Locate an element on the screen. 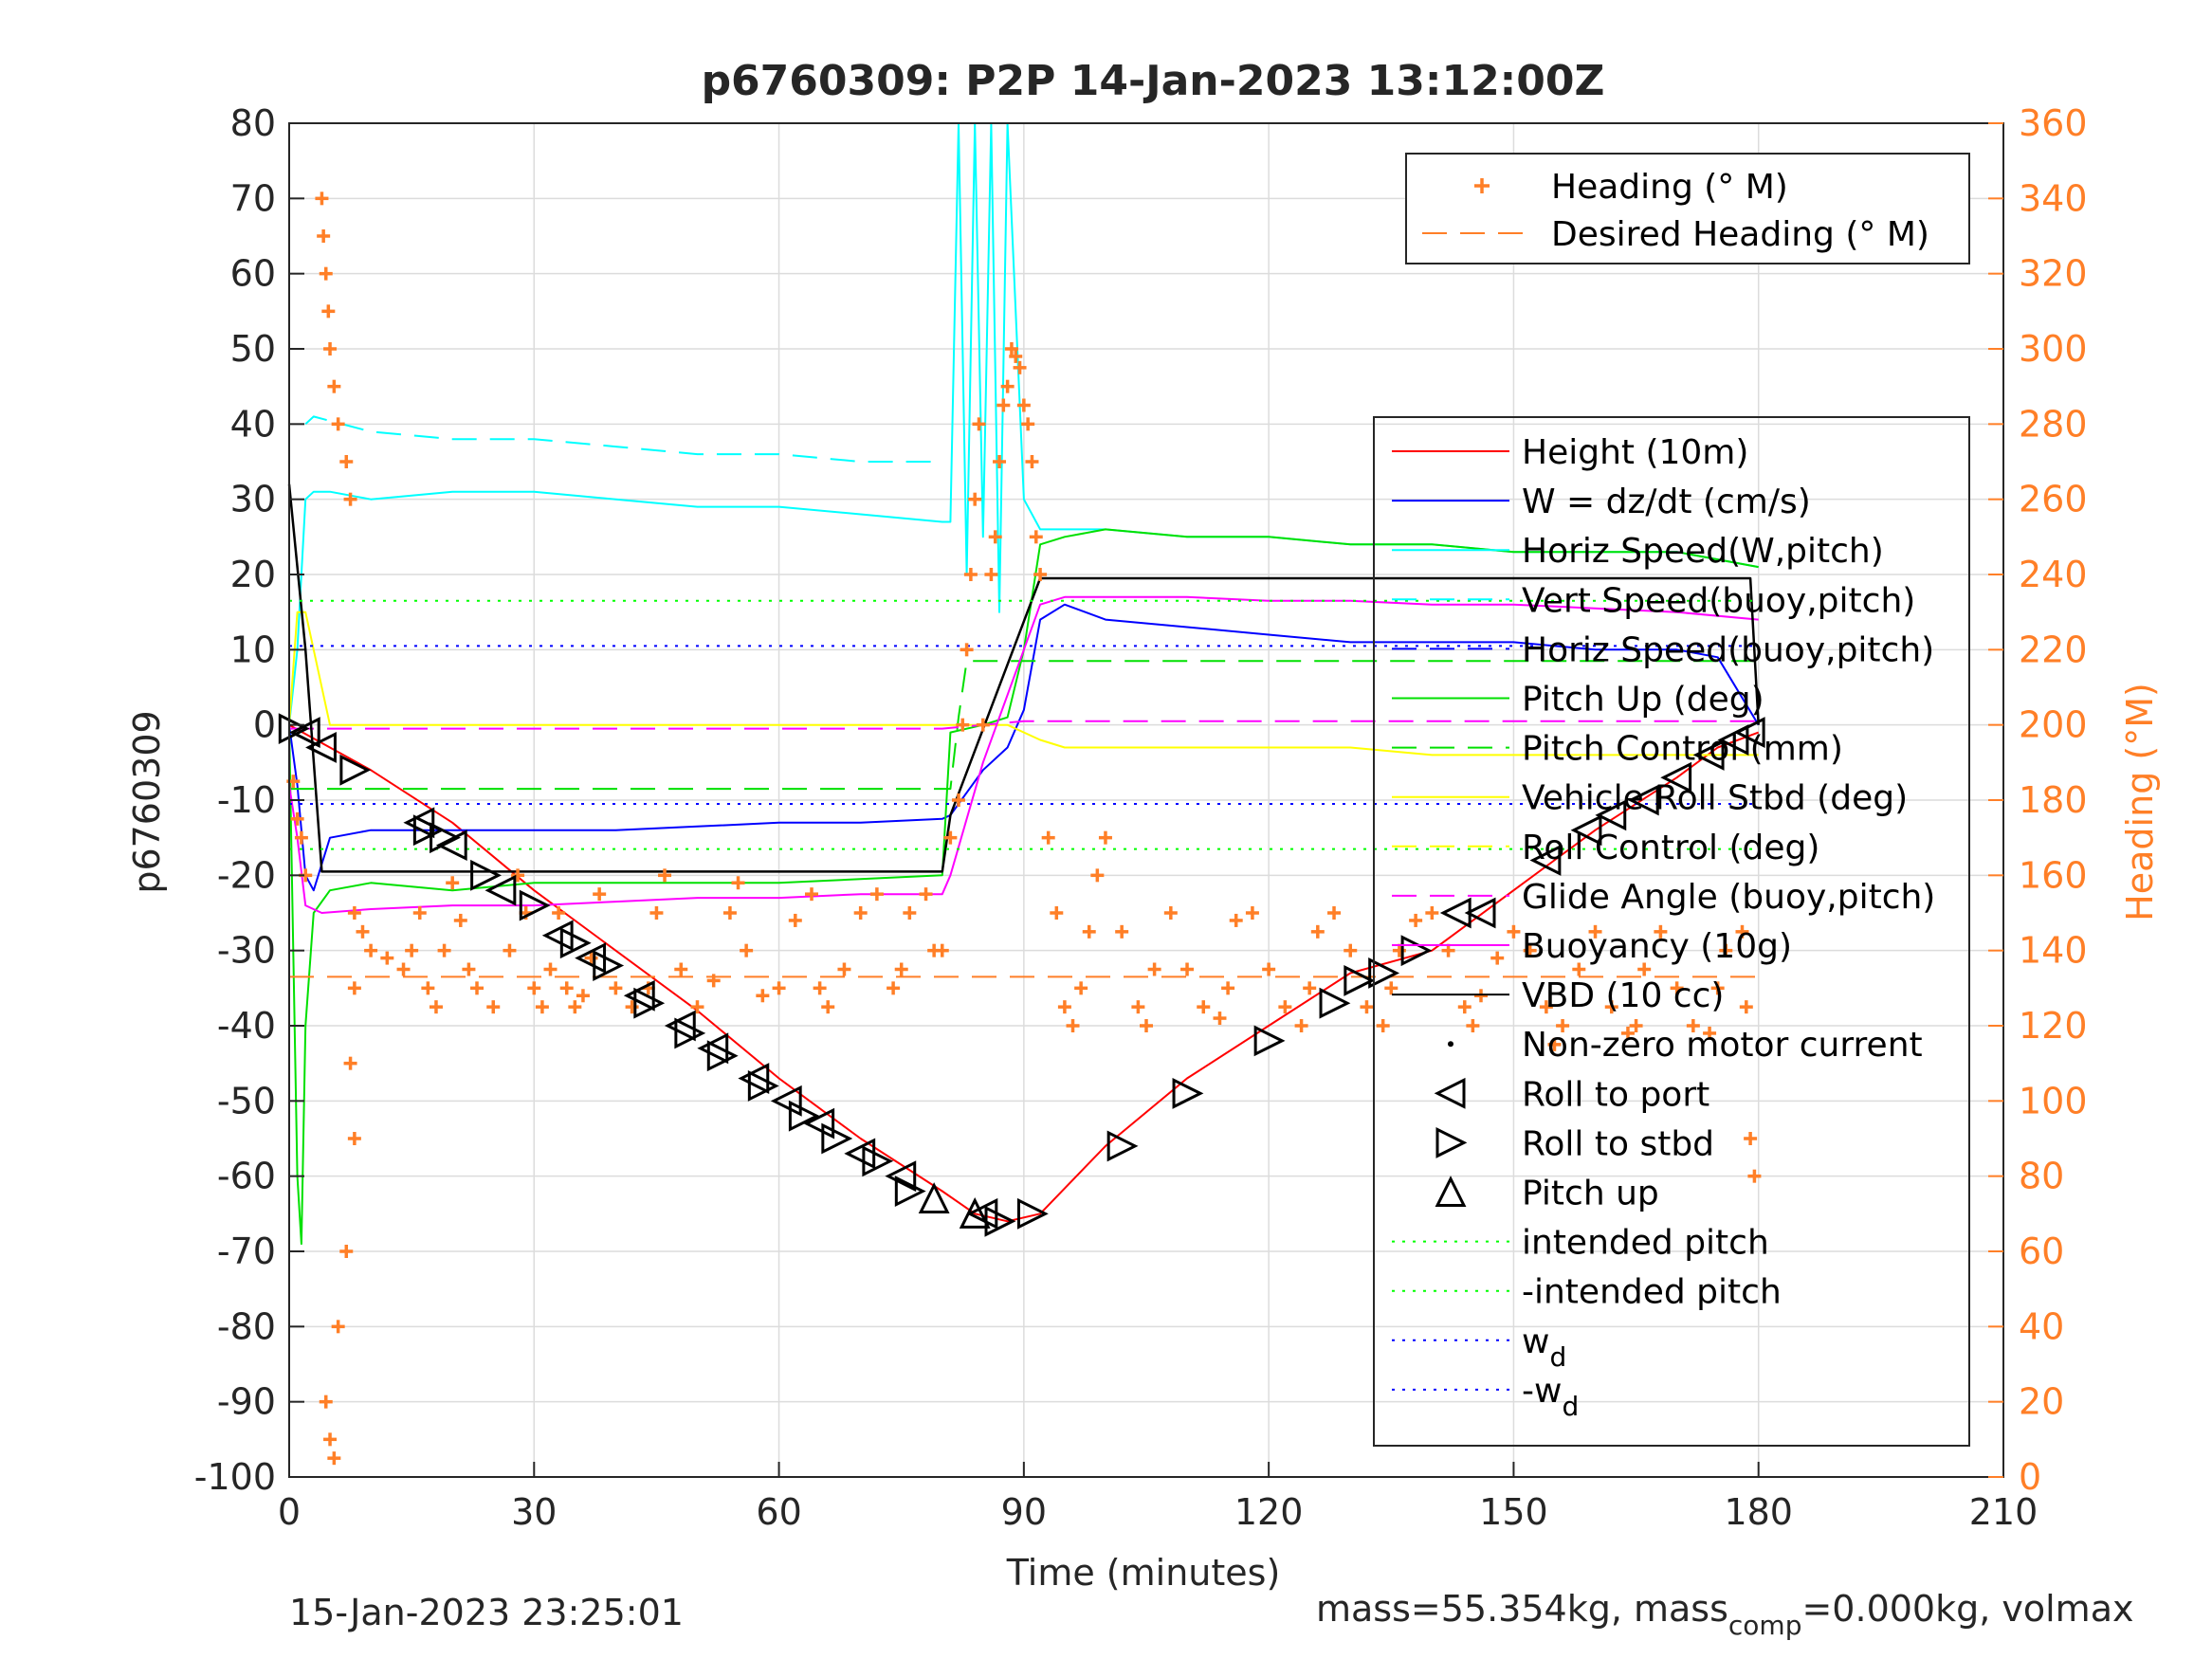 Image resolution: width=2212 pixels, height=1659 pixels. x-tick-label: 0 is located at coordinates (289, 1512).